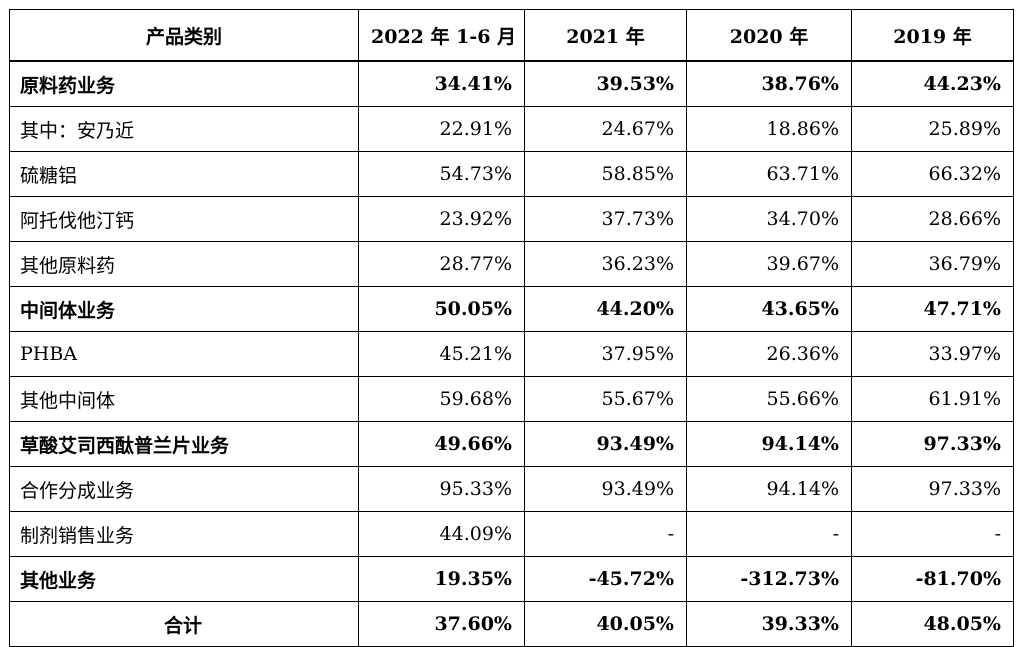  Describe the element at coordinates (441, 83) in the screenshot. I see `value-cell: 34.41%` at that location.